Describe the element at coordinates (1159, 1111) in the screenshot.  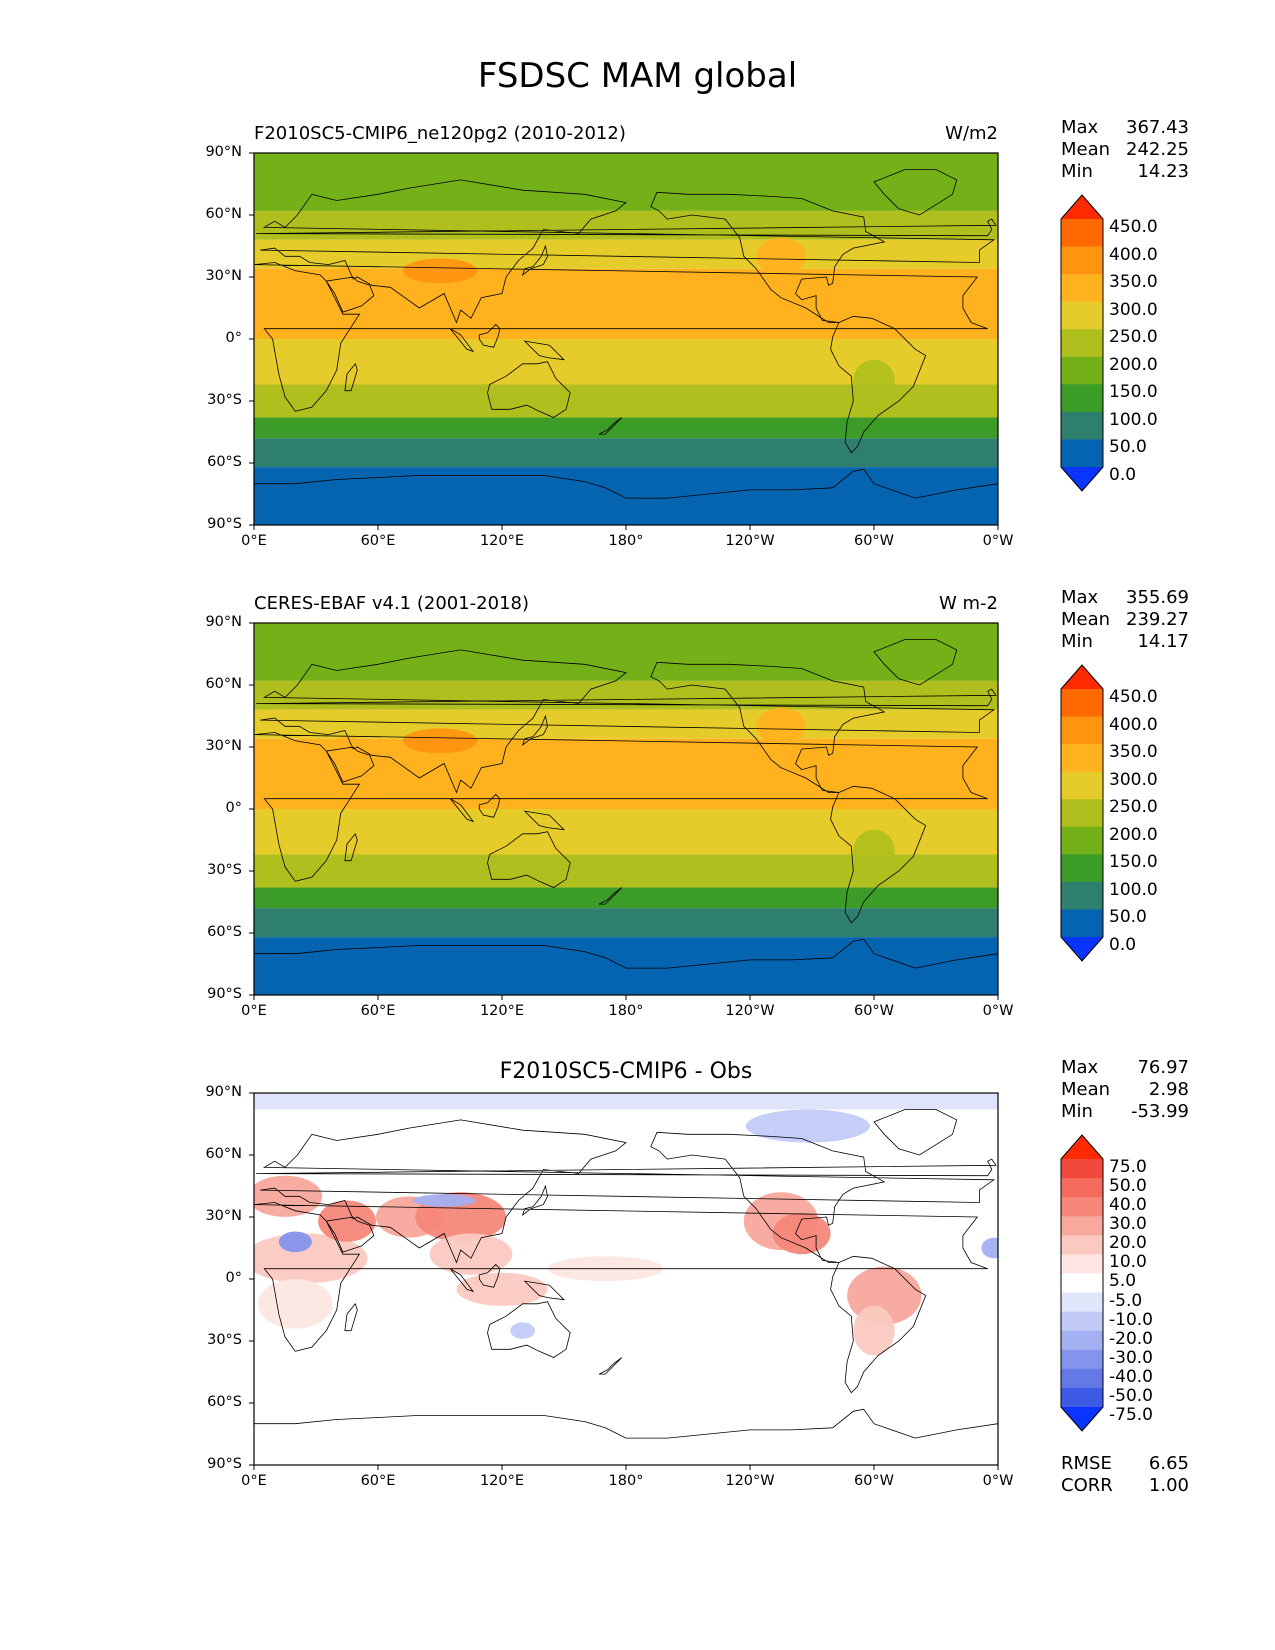
I see `stat-value: -53.99` at that location.